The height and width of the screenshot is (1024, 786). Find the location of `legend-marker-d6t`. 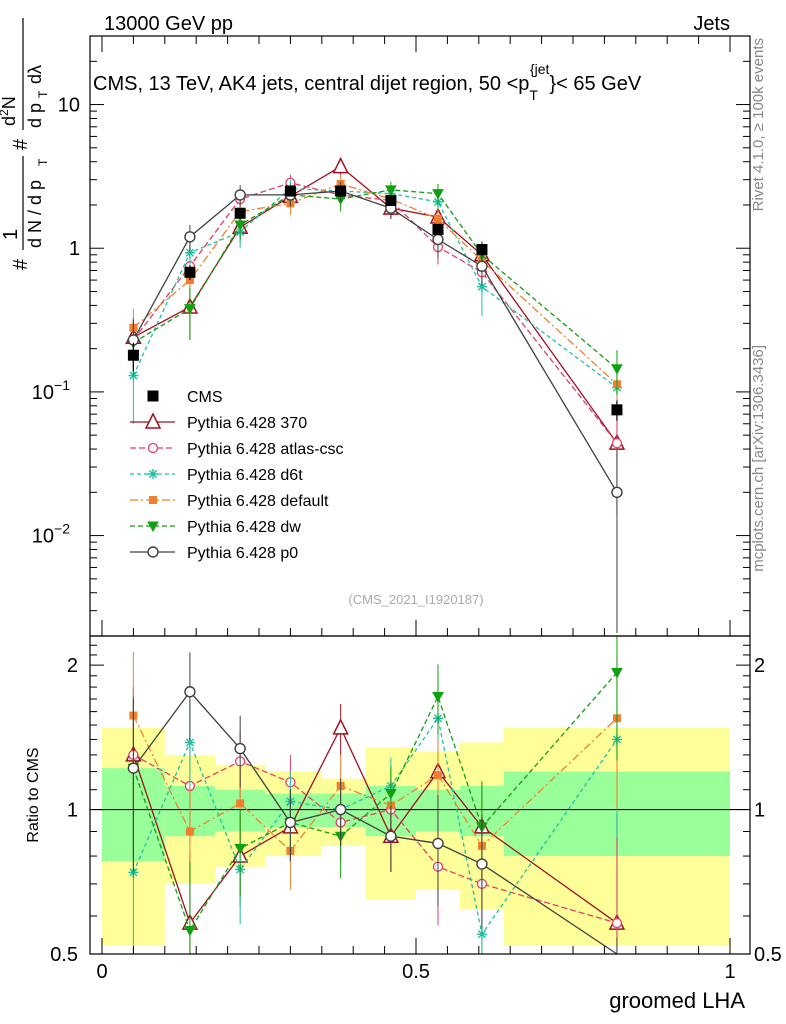

legend-marker-d6t is located at coordinates (153, 474).